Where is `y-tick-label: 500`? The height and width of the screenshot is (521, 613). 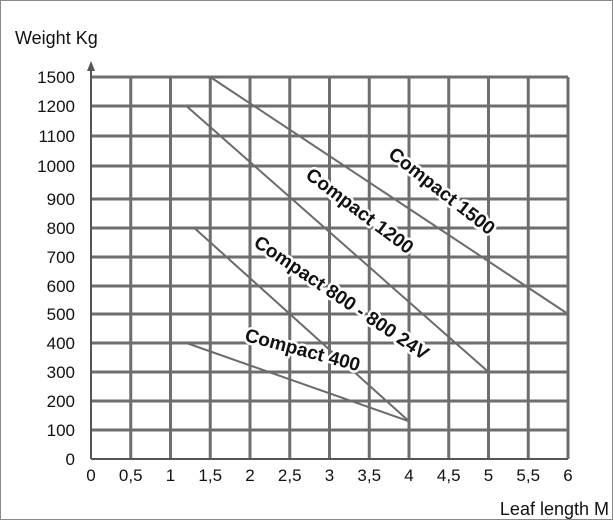 y-tick-label: 500 is located at coordinates (61, 314).